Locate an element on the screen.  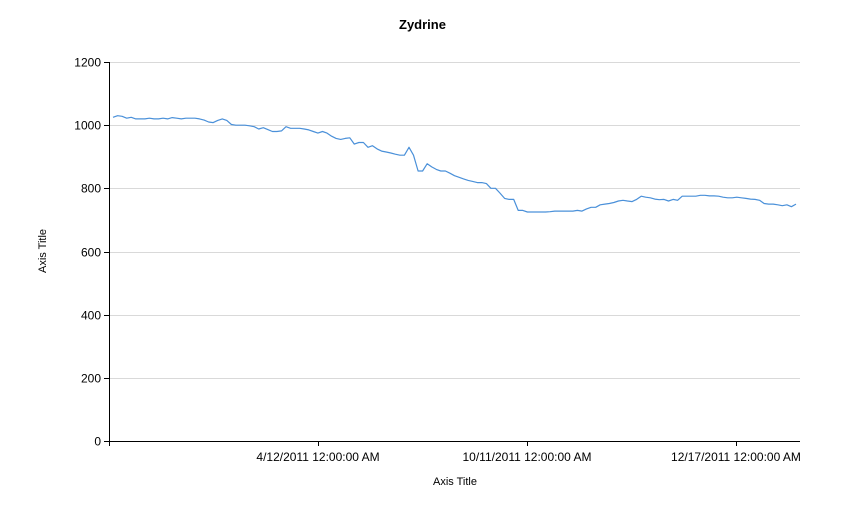
x-tick-label: 10/11/2011 12:00:00 AM is located at coordinates (527, 457).